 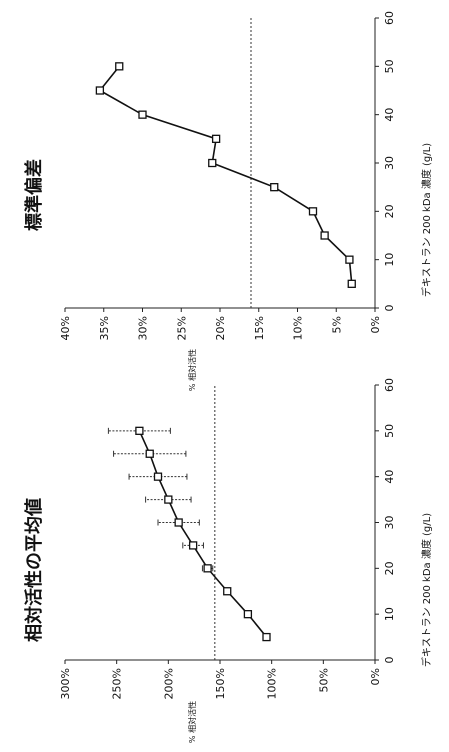 I want to click on y-tick-label: 250%, so click(x=117, y=683).